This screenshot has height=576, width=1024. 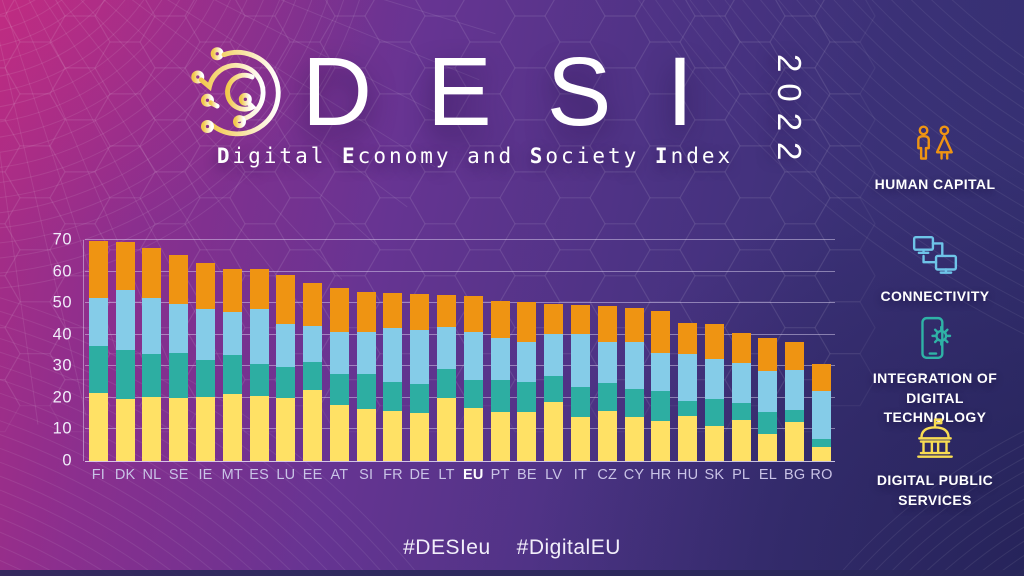 I want to click on hashtag-digitaleu: #DigitalEU, so click(x=568, y=547).